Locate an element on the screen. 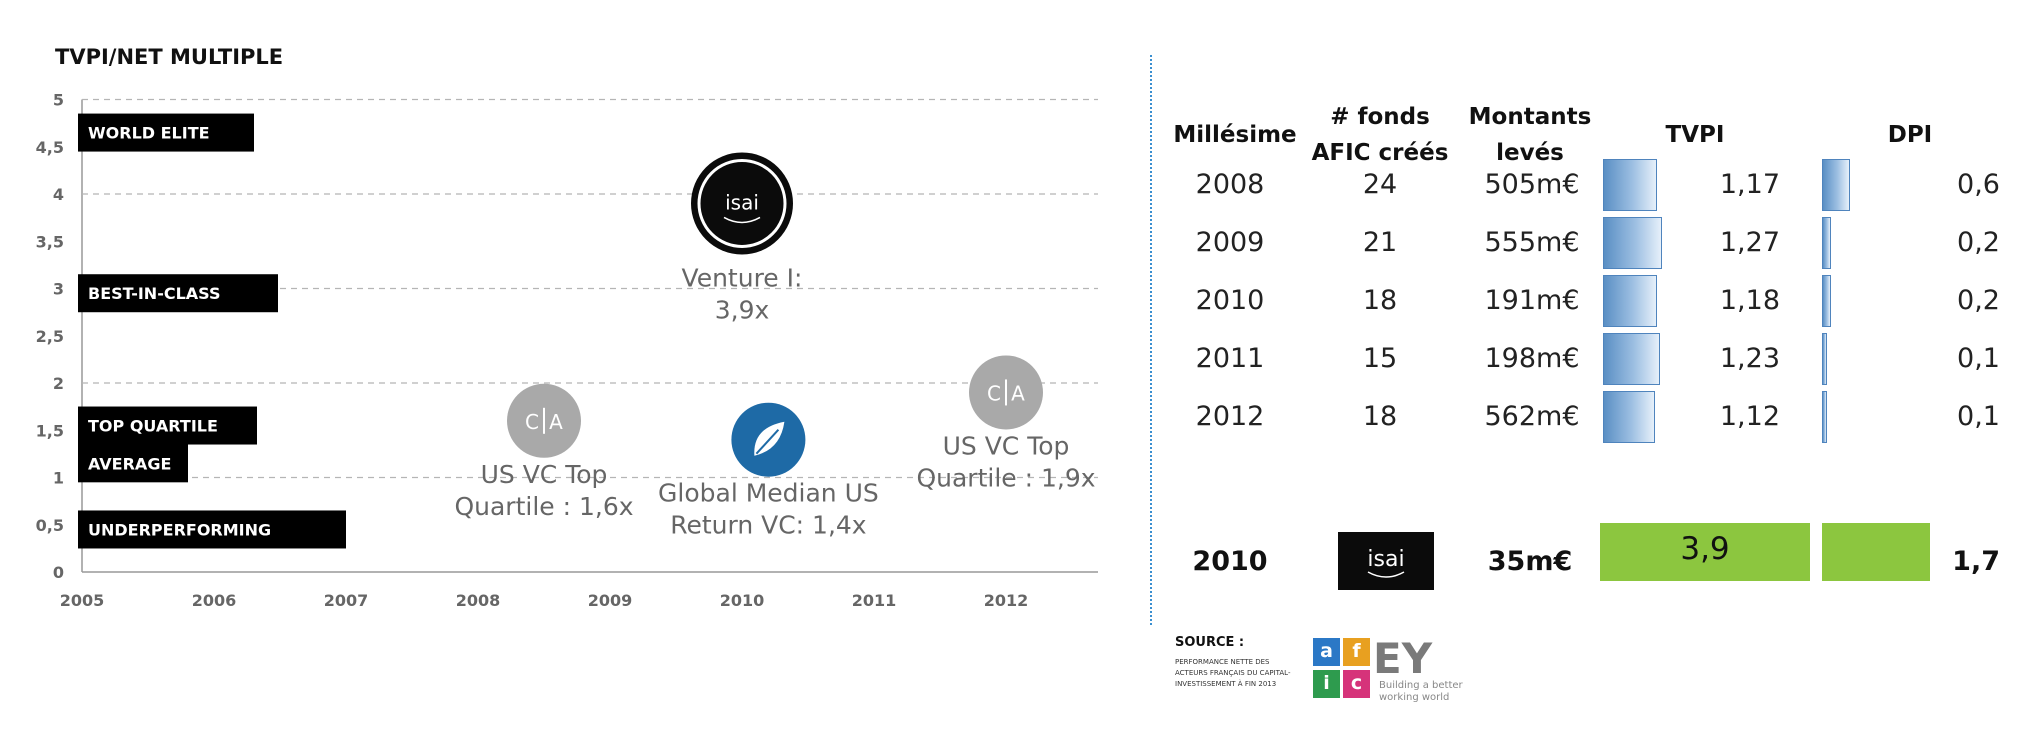 The height and width of the screenshot is (730, 2024). point-annotation: Venture I: is located at coordinates (742, 277).